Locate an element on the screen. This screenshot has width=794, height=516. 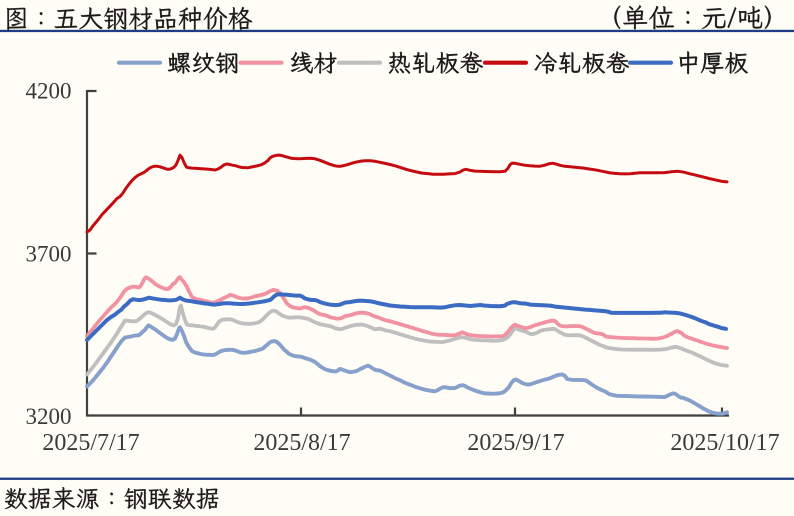
svg-text: 4200 is located at coordinates (49, 91).